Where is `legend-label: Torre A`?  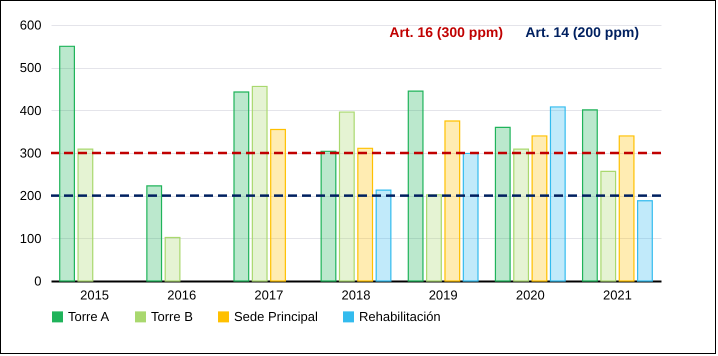
legend-label: Torre A is located at coordinates (89, 316).